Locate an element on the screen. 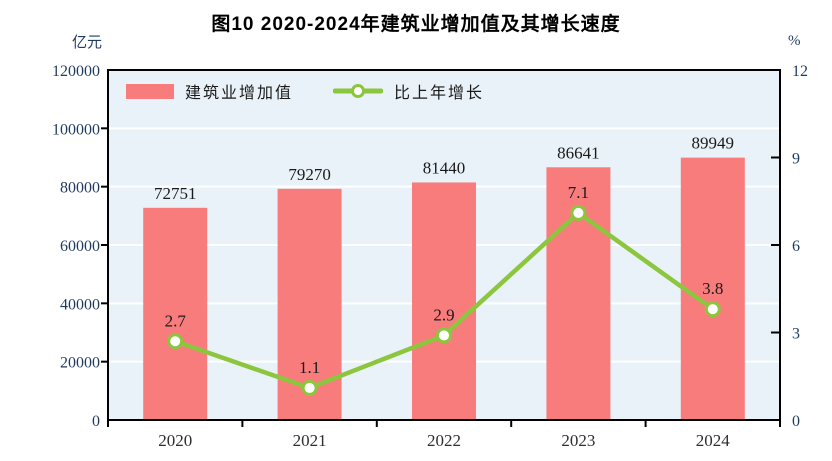 The image size is (832, 461). legend-line-label: 比上年增长 is located at coordinates (439, 93).